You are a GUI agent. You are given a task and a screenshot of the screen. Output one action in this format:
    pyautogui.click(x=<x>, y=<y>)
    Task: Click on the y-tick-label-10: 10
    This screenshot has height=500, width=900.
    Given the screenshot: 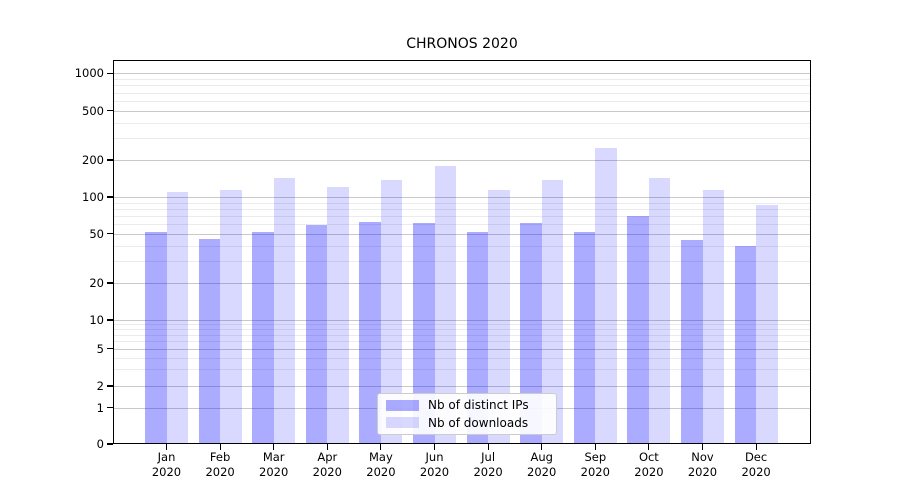 What is the action you would take?
    pyautogui.click(x=96, y=320)
    